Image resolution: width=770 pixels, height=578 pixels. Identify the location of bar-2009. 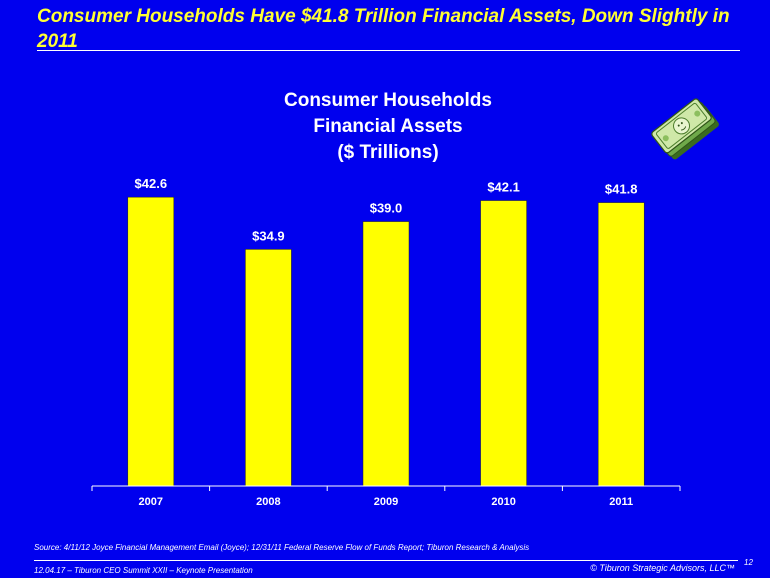
(386, 354).